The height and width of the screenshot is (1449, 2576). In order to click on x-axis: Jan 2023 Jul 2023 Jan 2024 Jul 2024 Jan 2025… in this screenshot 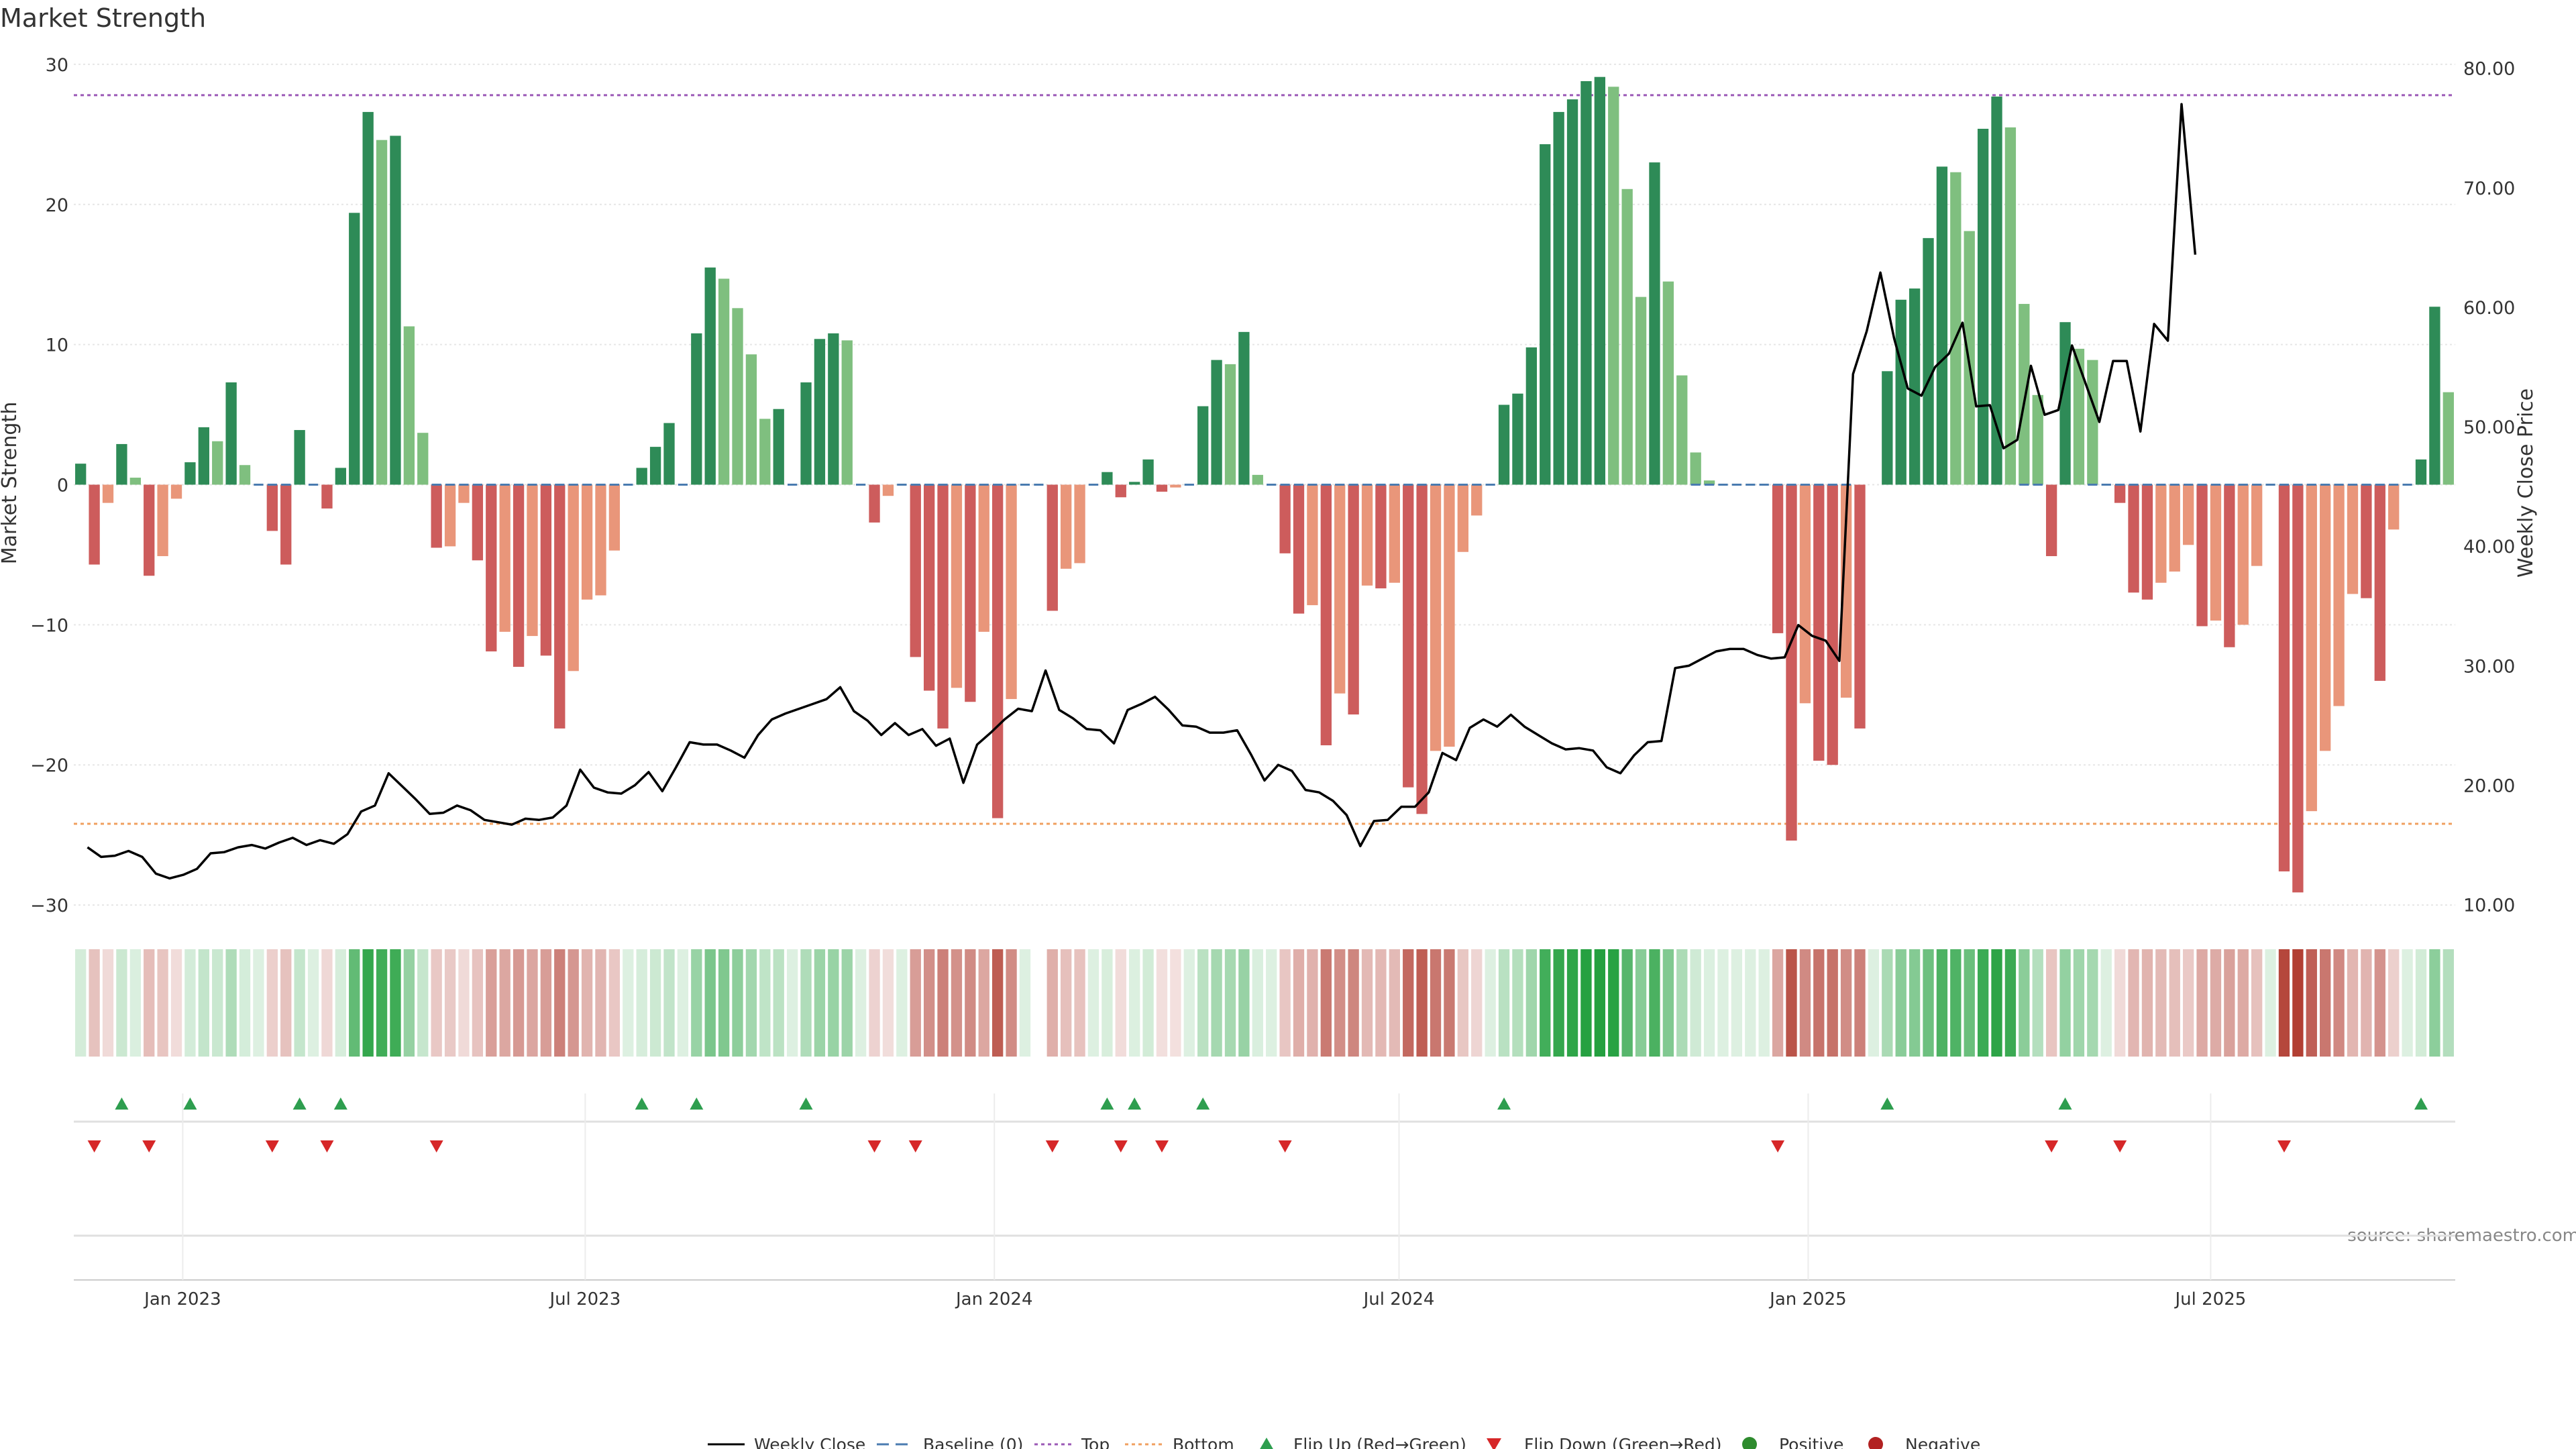, I will do `click(1264, 1201)`.